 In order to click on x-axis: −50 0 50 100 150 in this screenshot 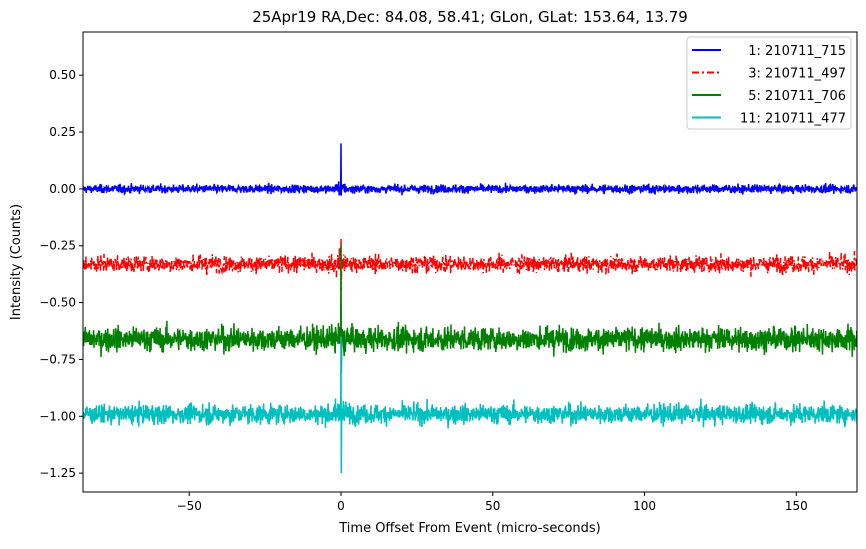, I will do `click(492, 502)`.